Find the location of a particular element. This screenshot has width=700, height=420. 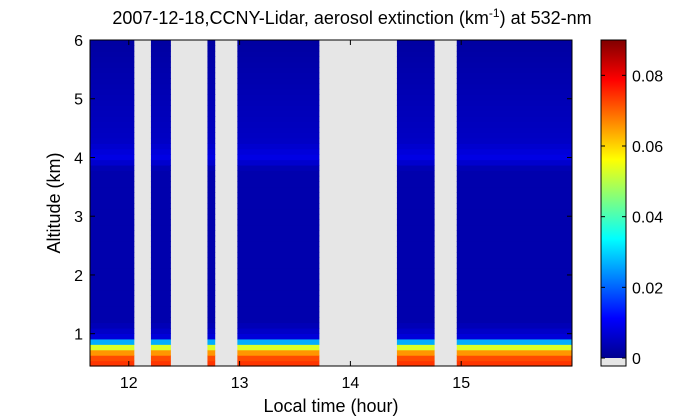

colorbar-tick-label: 0.02 is located at coordinates (647, 288).